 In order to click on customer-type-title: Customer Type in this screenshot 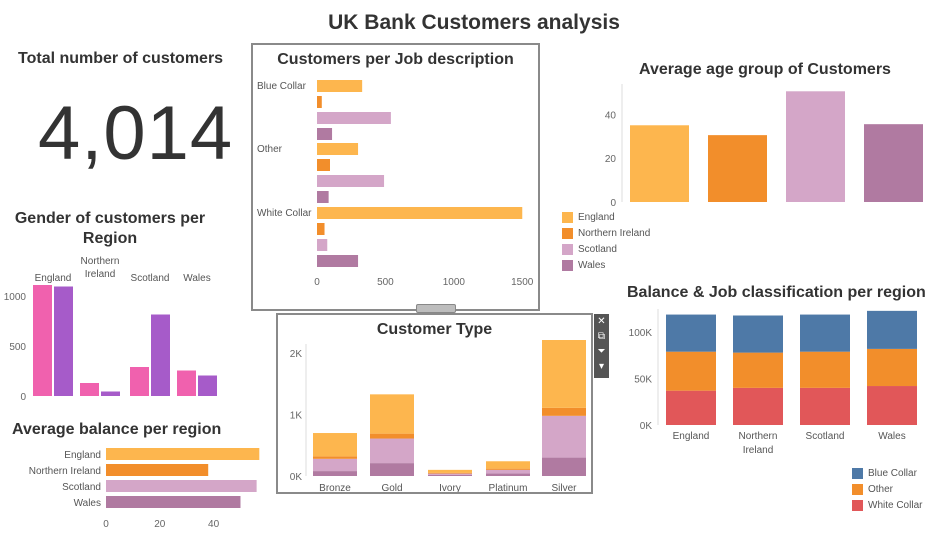, I will do `click(434, 329)`.